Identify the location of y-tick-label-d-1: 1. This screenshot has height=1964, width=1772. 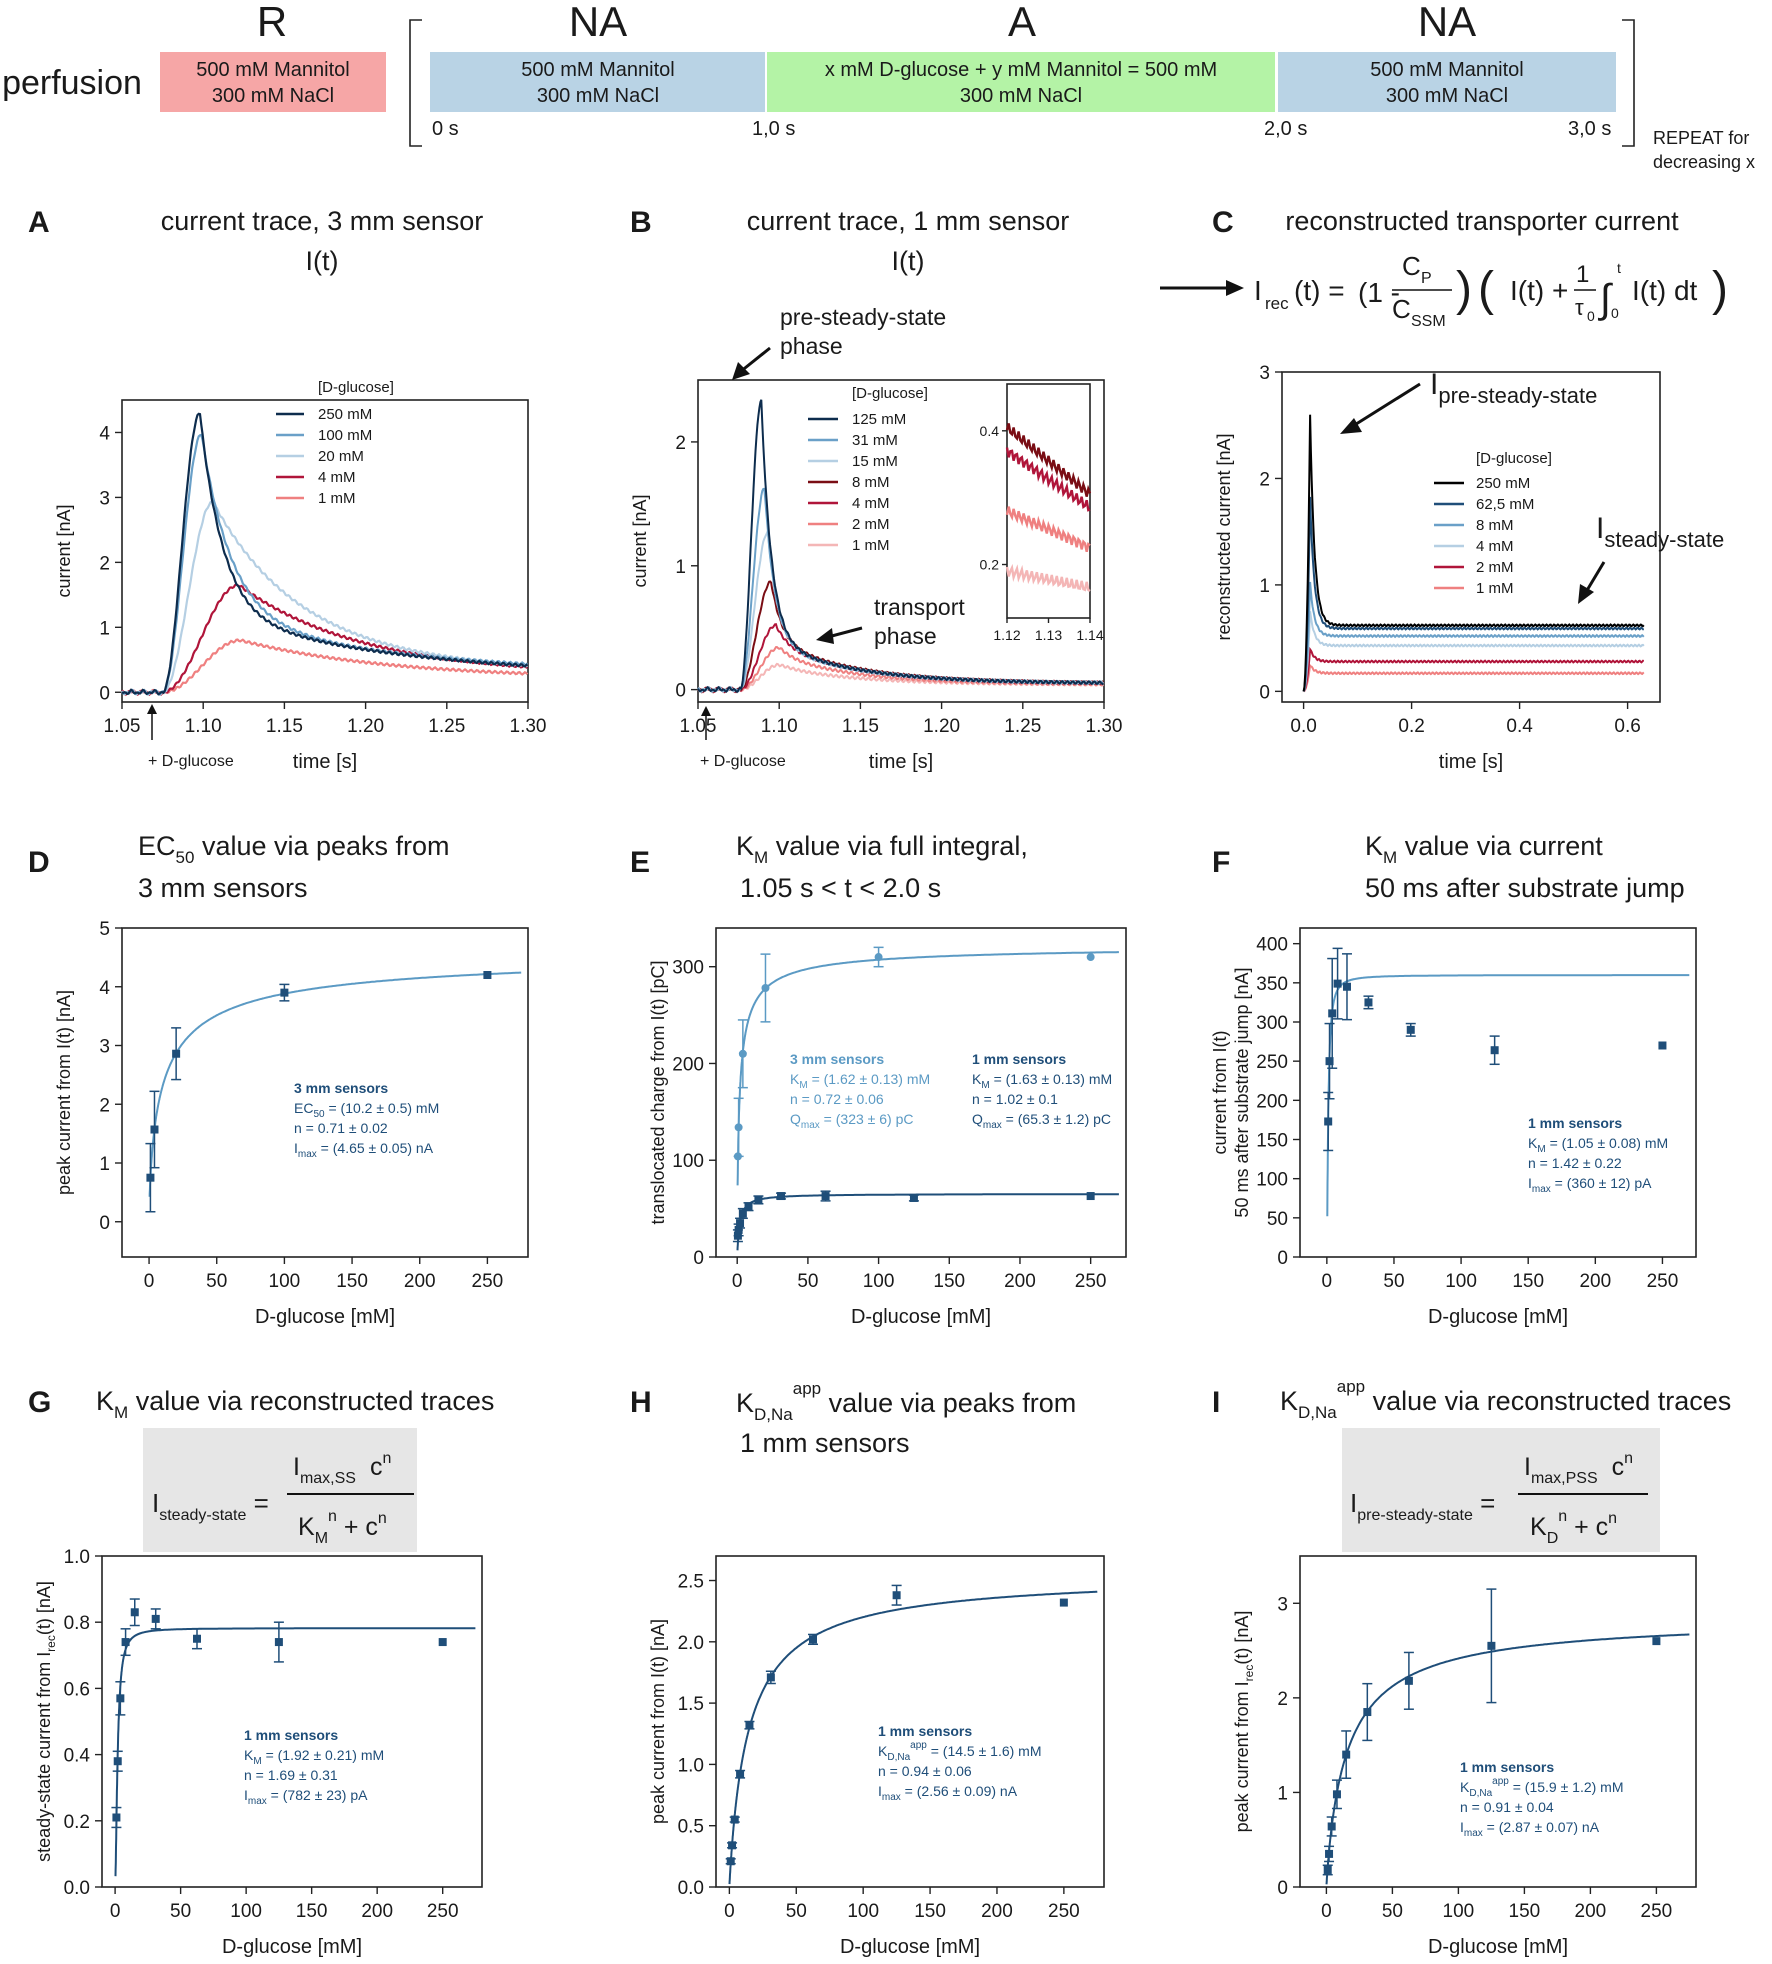
(104, 1164).